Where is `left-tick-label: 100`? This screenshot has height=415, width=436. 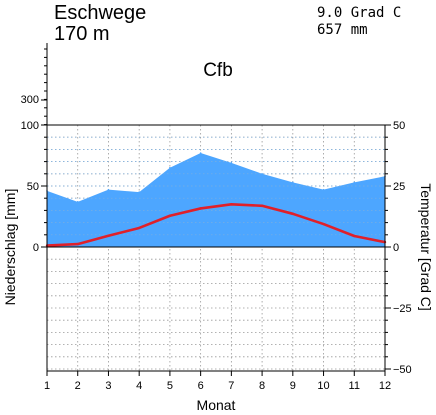 left-tick-label: 100 is located at coordinates (30, 126).